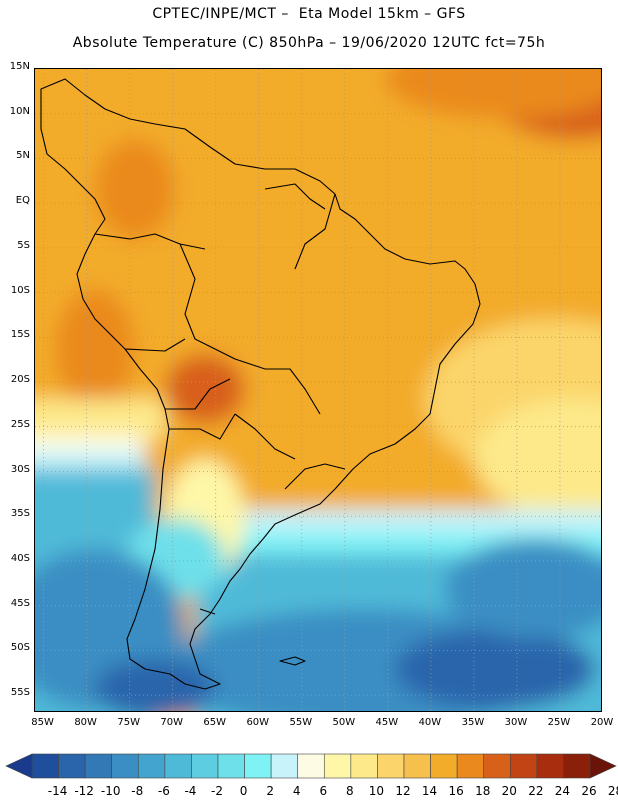  I want to click on lat-label: 10S, so click(20, 290).